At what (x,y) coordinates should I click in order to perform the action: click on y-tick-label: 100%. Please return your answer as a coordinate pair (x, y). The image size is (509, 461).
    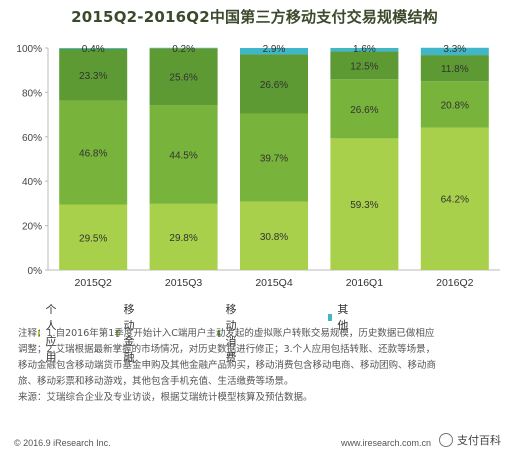
    Looking at the image, I should click on (29, 49).